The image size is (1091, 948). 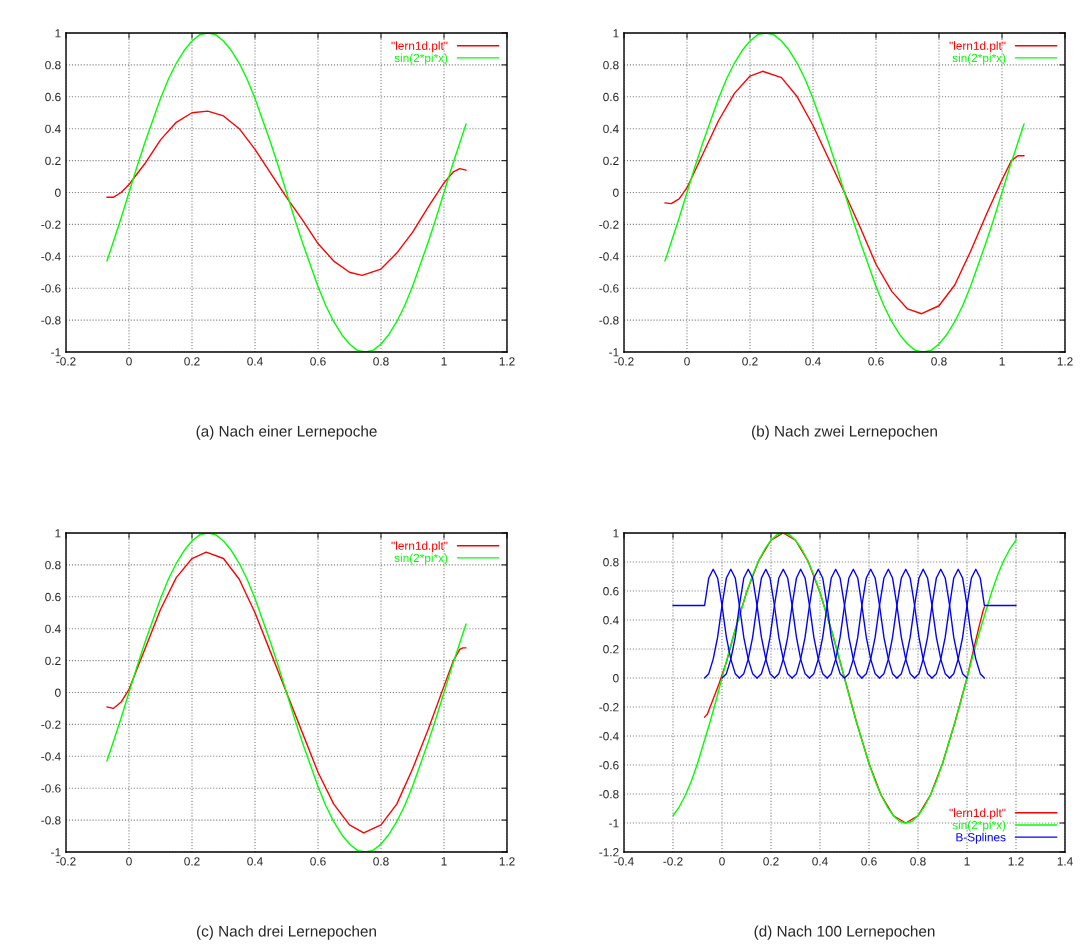 I want to click on text: (d) Nach 100 Lernepochen, so click(x=844, y=932).